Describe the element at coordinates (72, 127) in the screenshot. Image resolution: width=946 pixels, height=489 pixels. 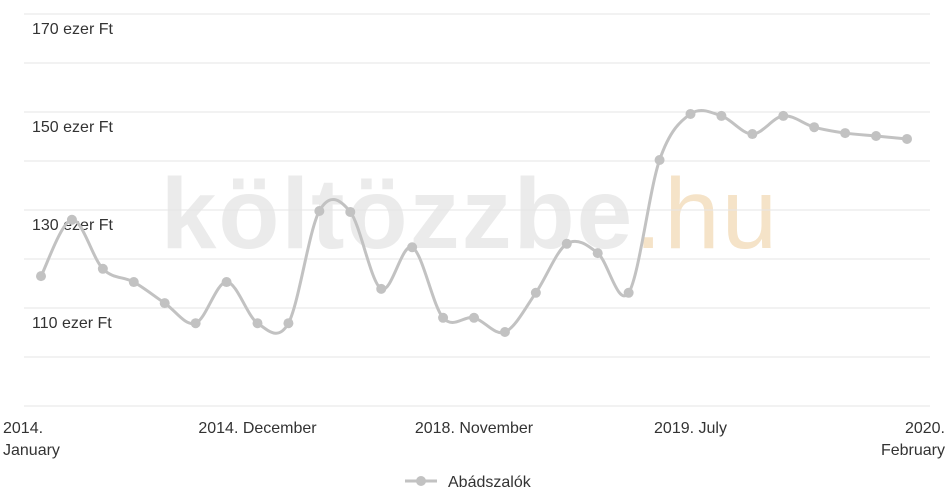
I see `y-tick-label: 150 ezer Ft` at that location.